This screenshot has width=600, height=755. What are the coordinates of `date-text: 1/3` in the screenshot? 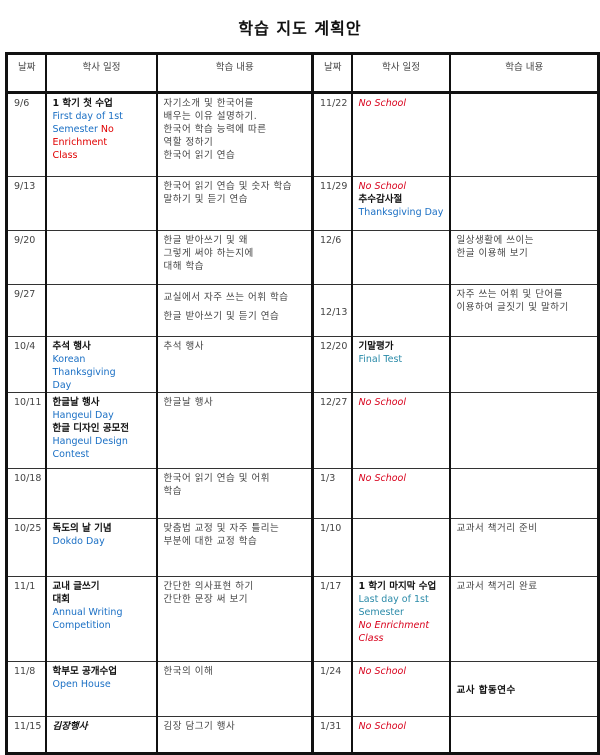 It's located at (328, 478).